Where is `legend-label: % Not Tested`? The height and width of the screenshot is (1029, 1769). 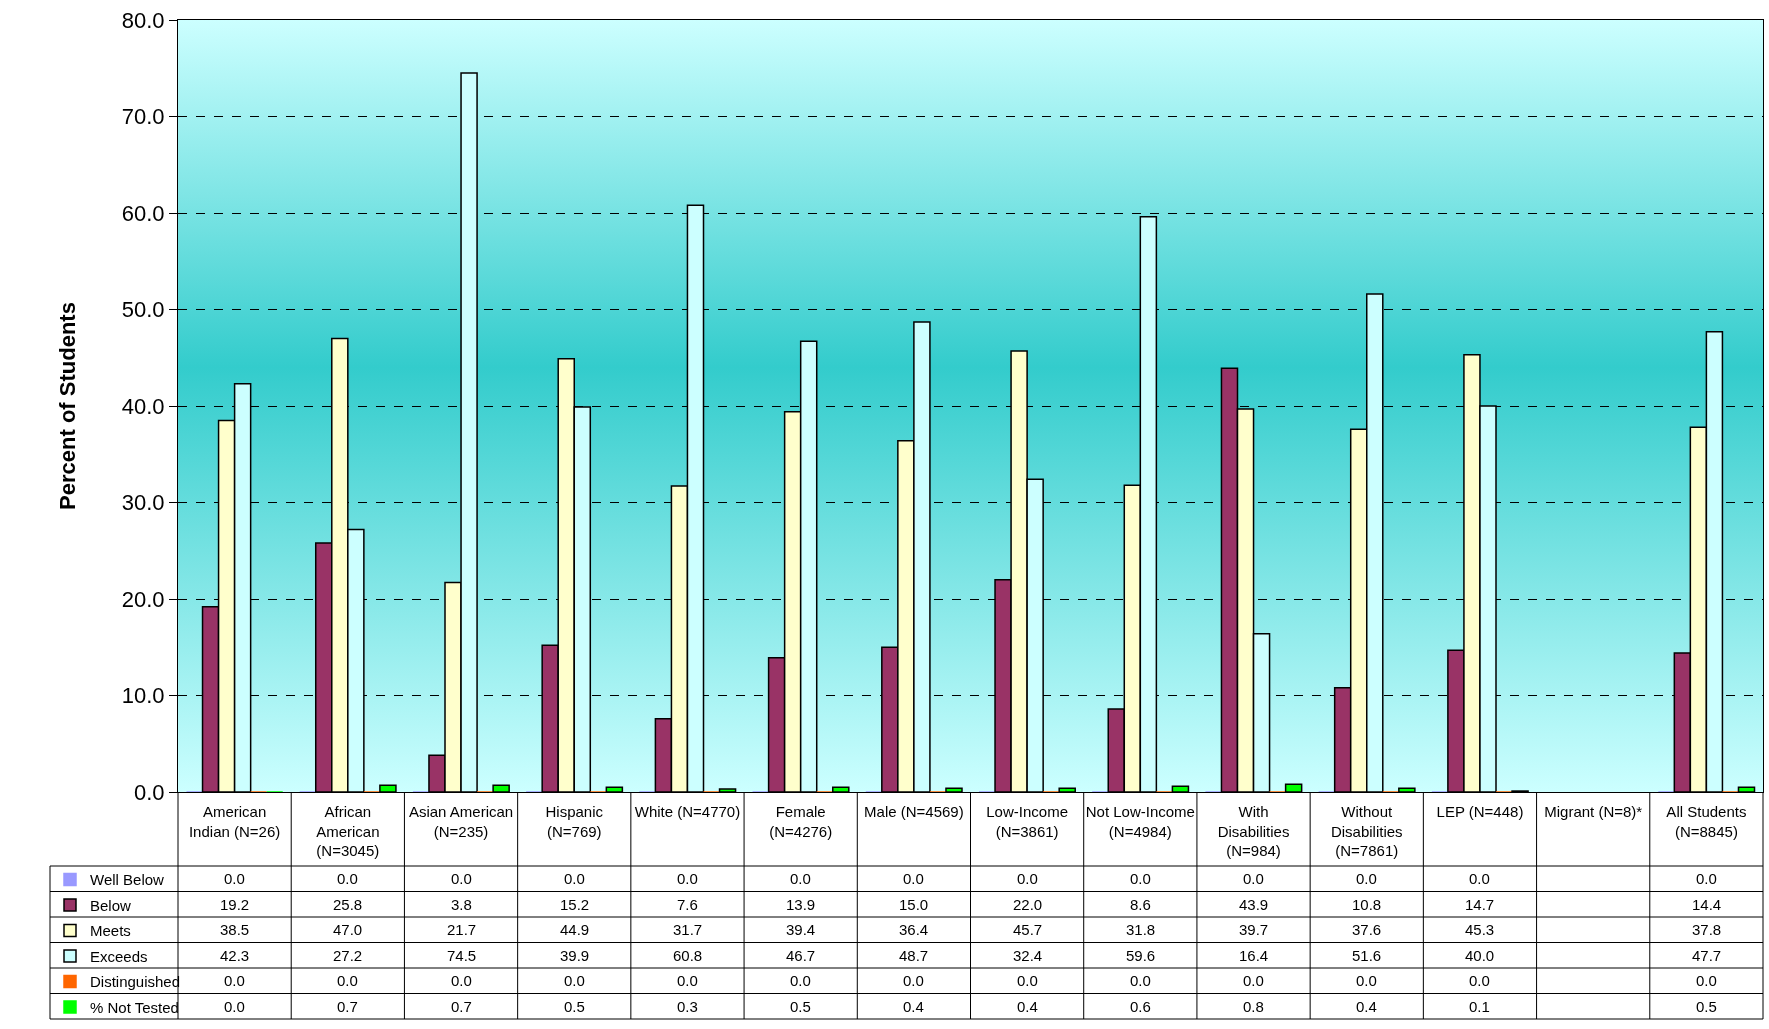 legend-label: % Not Tested is located at coordinates (134, 1007).